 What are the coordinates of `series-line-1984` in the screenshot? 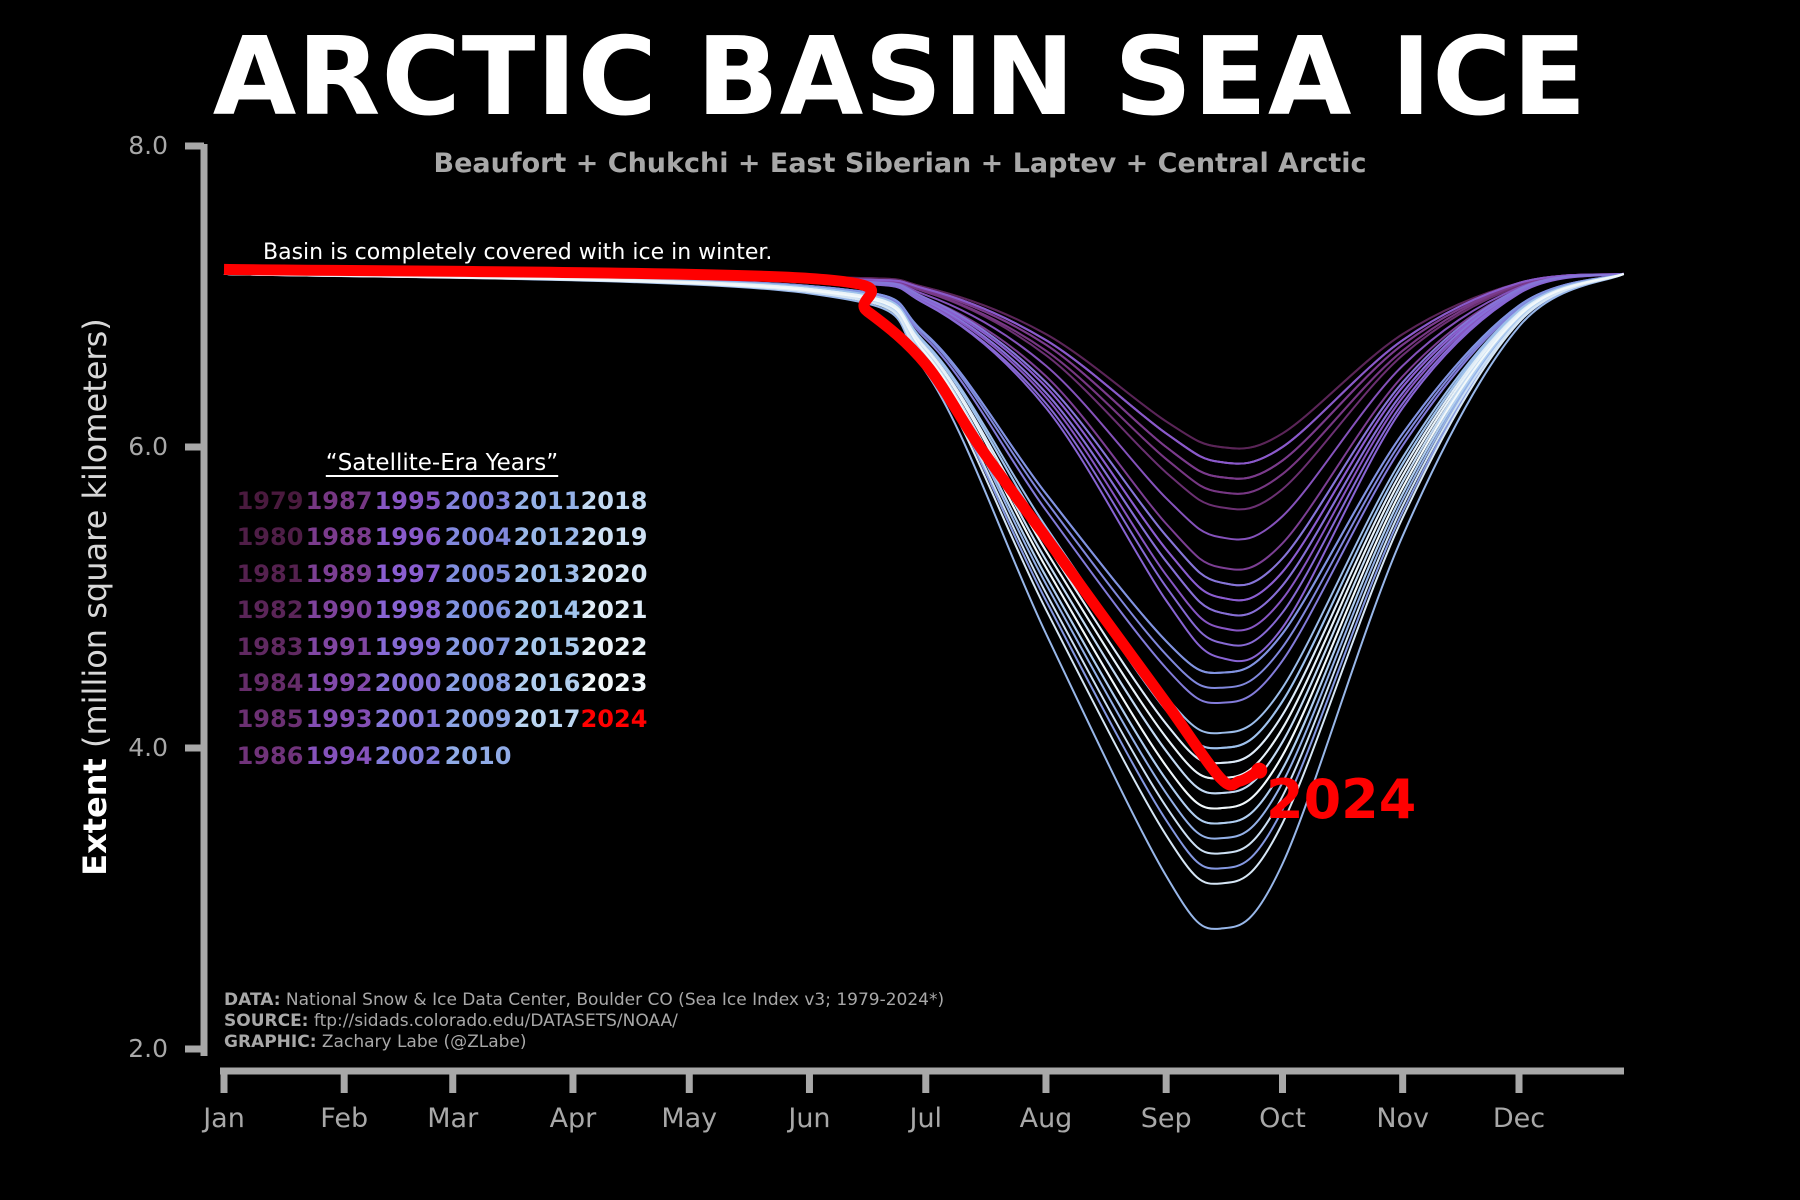 It's located at (923, 376).